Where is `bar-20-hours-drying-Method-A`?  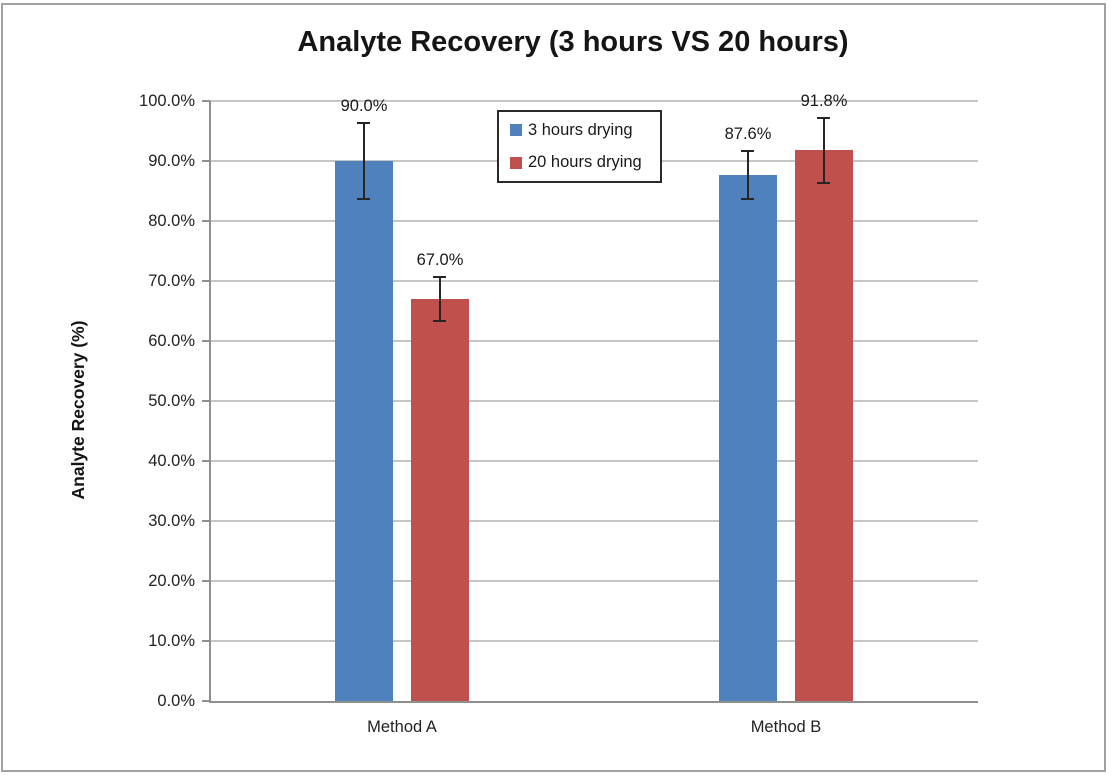 bar-20-hours-drying-Method-A is located at coordinates (440, 500).